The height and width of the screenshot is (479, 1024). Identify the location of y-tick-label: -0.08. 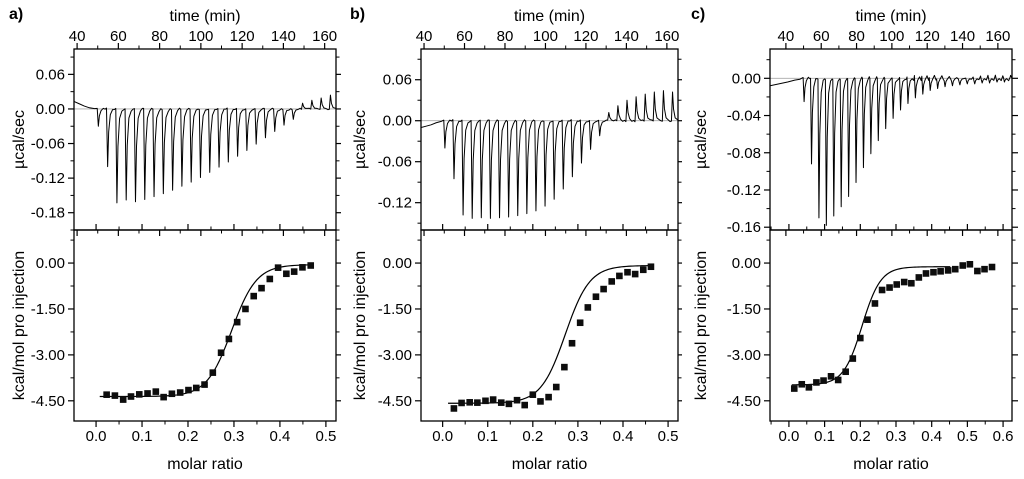
(744, 153).